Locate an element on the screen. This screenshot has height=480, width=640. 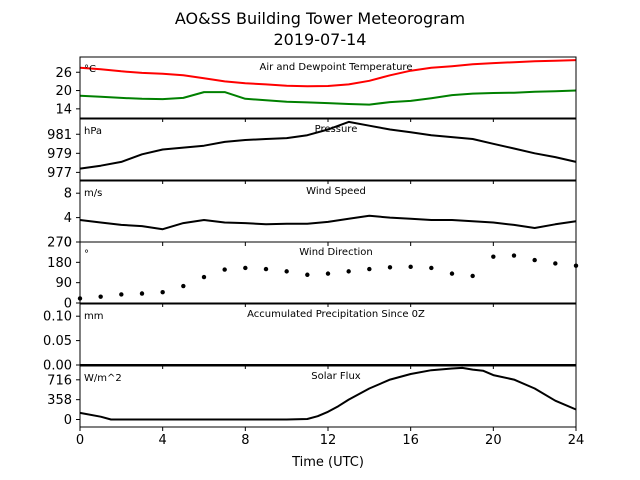
panel-4: 0 90 180 270 Wind Direction ° is located at coordinates (313, 274).